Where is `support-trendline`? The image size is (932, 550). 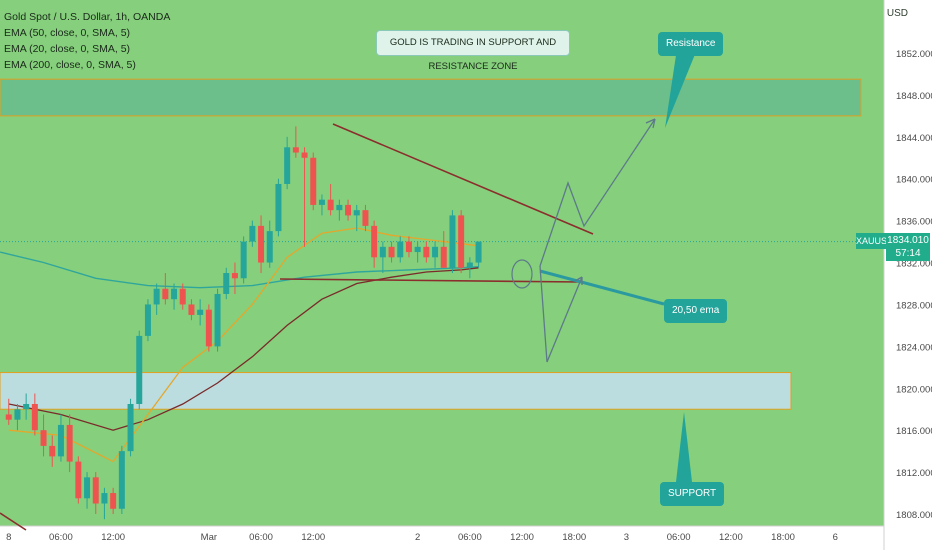 support-trendline is located at coordinates (431, 280).